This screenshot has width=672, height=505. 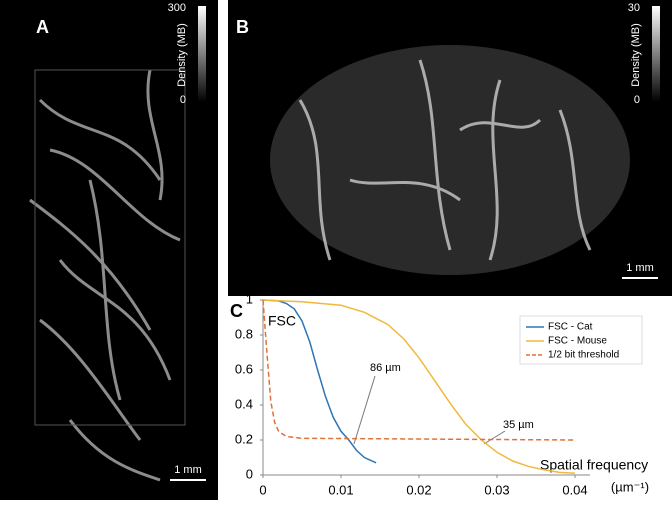 I want to click on x-tick-label: 0.04, so click(x=574, y=489).